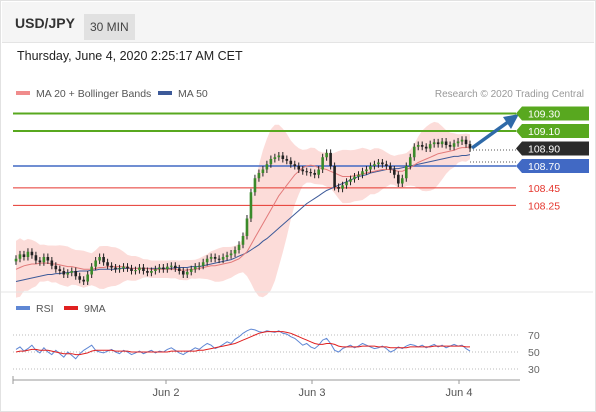 This screenshot has height=412, width=596. I want to click on widget-header: USD/JPY 30 MIN, so click(298, 22).